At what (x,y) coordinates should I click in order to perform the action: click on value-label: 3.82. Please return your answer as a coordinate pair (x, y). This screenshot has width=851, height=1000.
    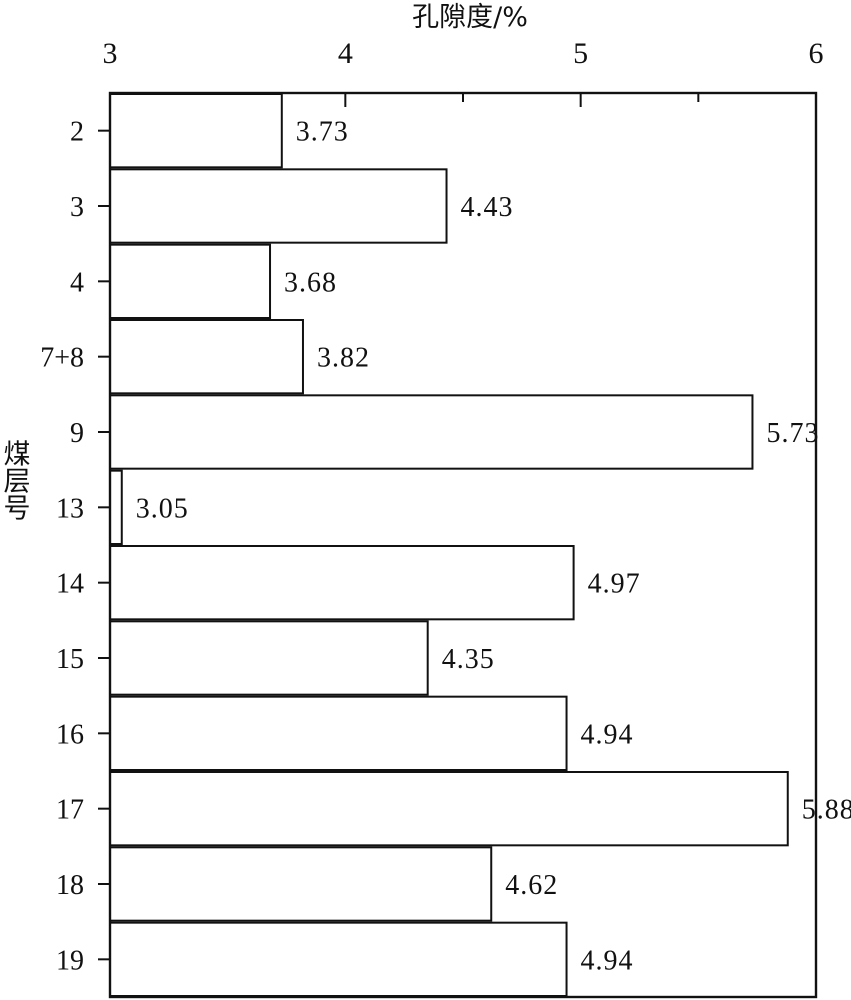
    Looking at the image, I should click on (343, 358).